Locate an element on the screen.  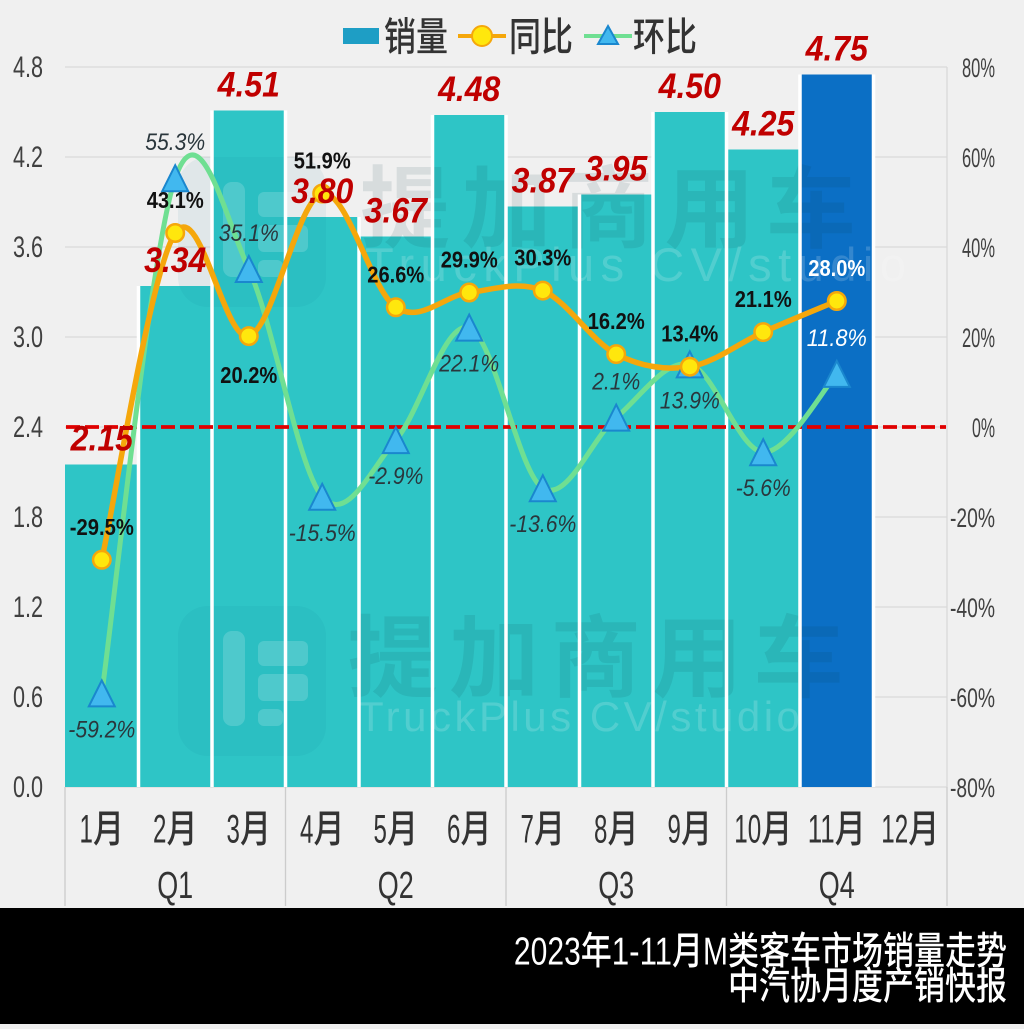
svg-text: 3 is located at coordinates (233, 828).